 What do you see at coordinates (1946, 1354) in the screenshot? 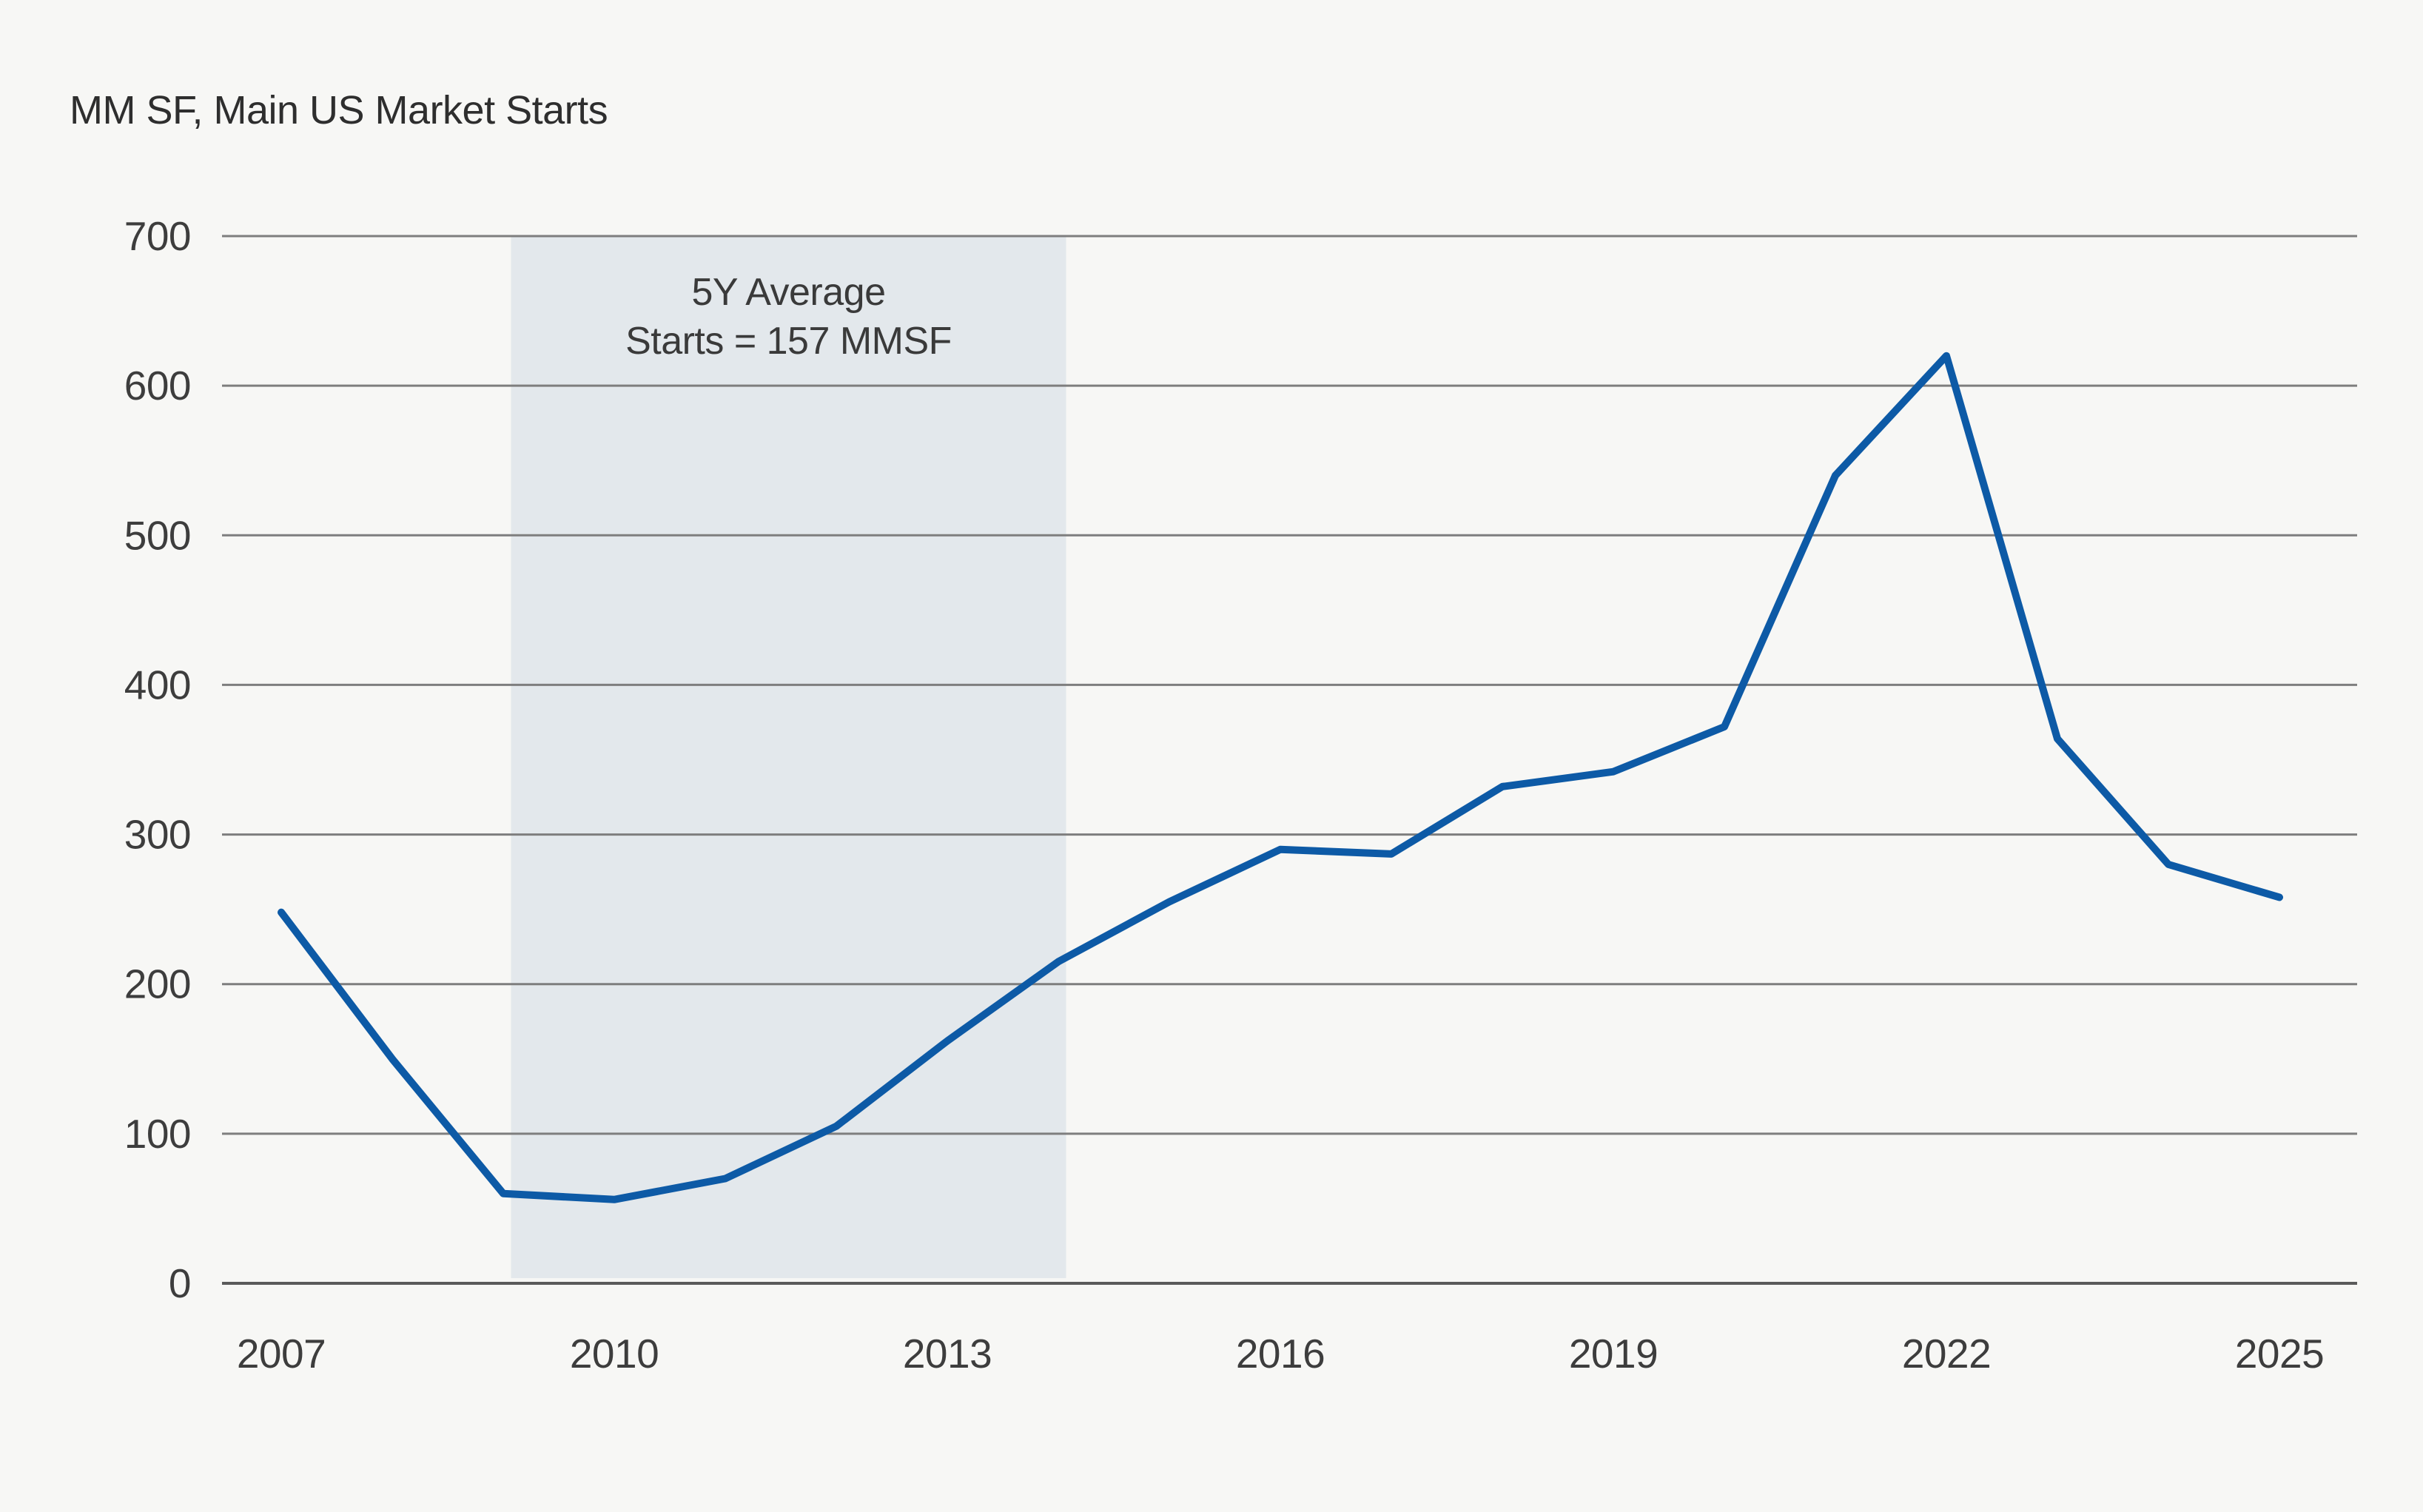
I see `x-tick-label-2022: 2022` at bounding box center [1946, 1354].